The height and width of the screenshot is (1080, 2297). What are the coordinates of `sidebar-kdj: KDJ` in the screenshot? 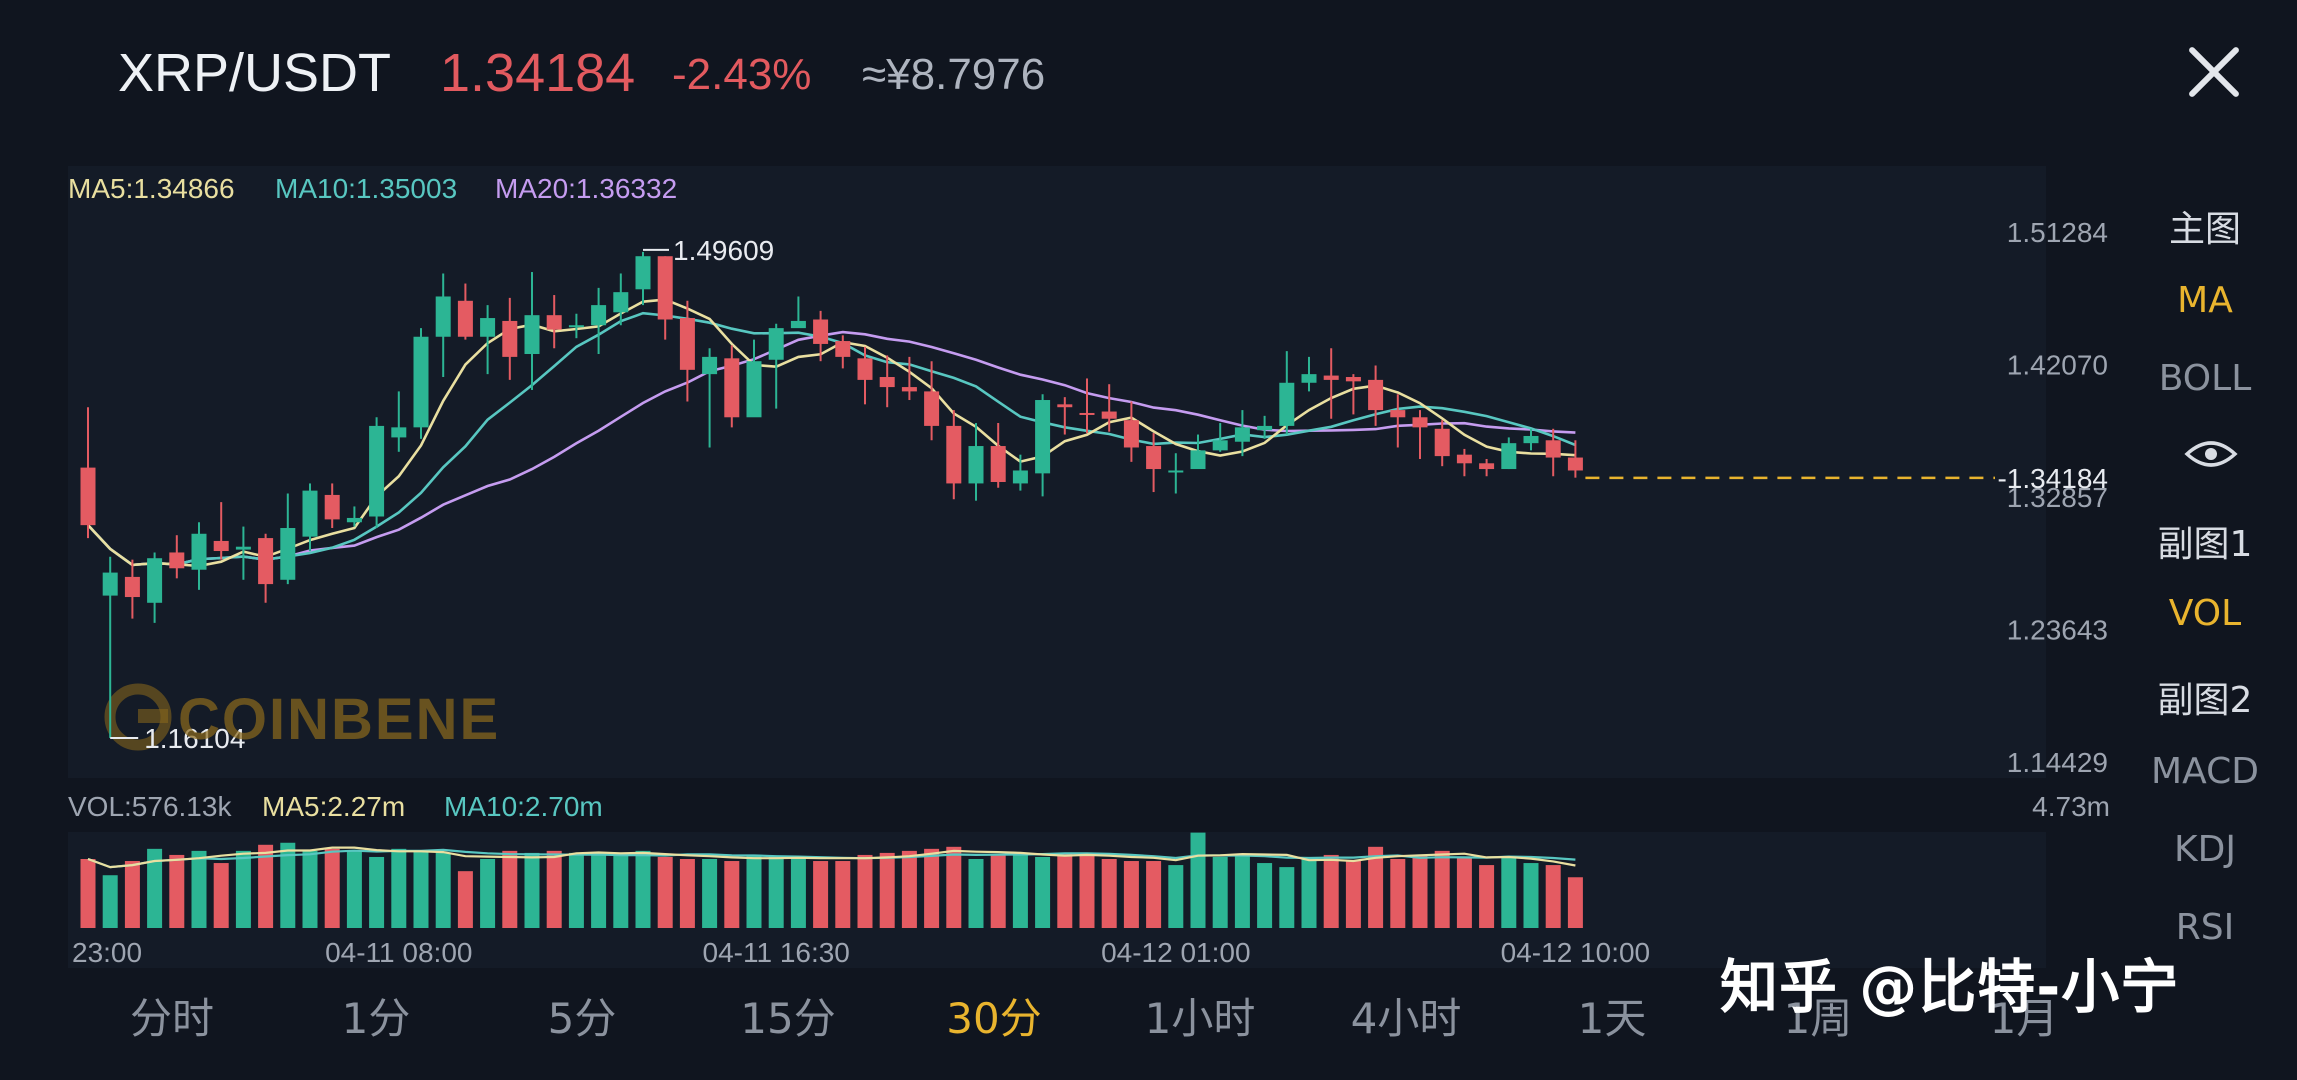 It's located at (2205, 849).